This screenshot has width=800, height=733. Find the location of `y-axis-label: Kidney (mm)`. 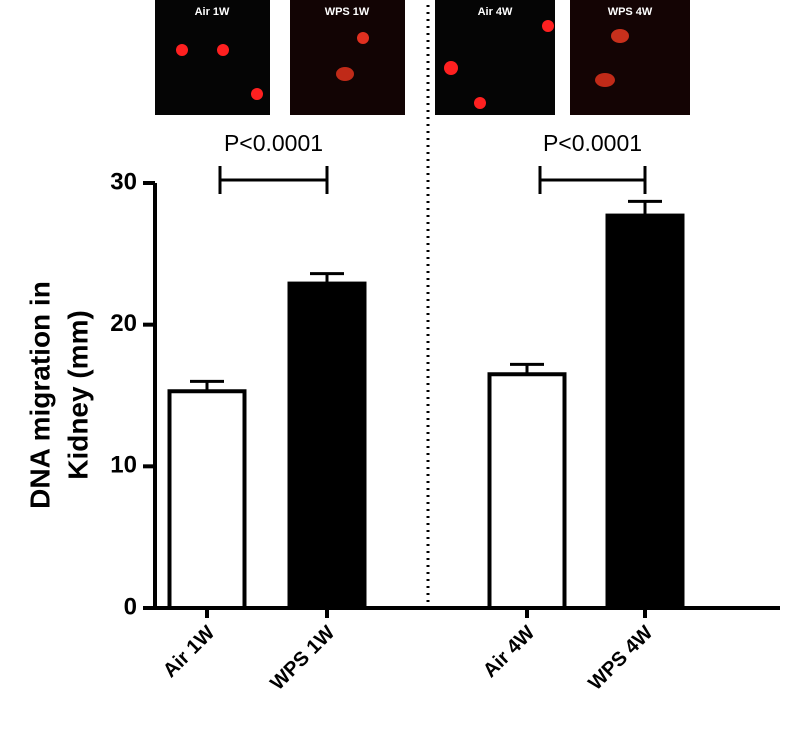

y-axis-label: Kidney (mm) is located at coordinates (77, 395).